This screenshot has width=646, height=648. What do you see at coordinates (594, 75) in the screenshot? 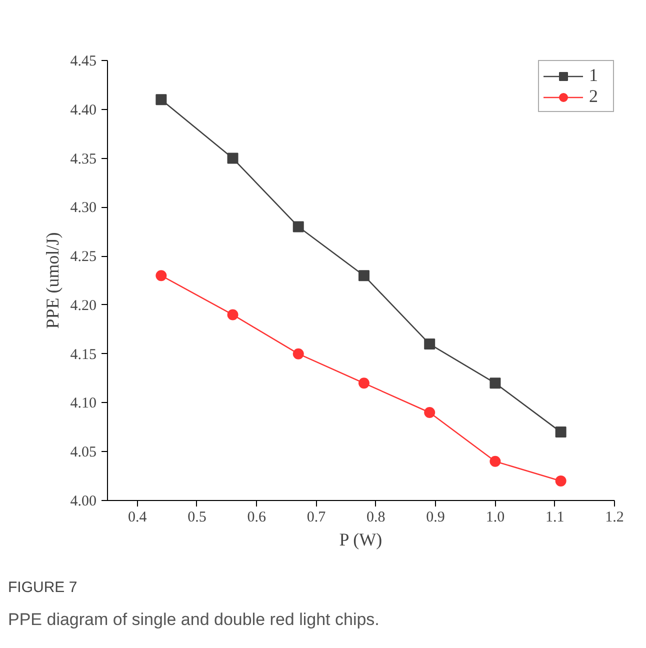
I see `legend-label: 1` at bounding box center [594, 75].